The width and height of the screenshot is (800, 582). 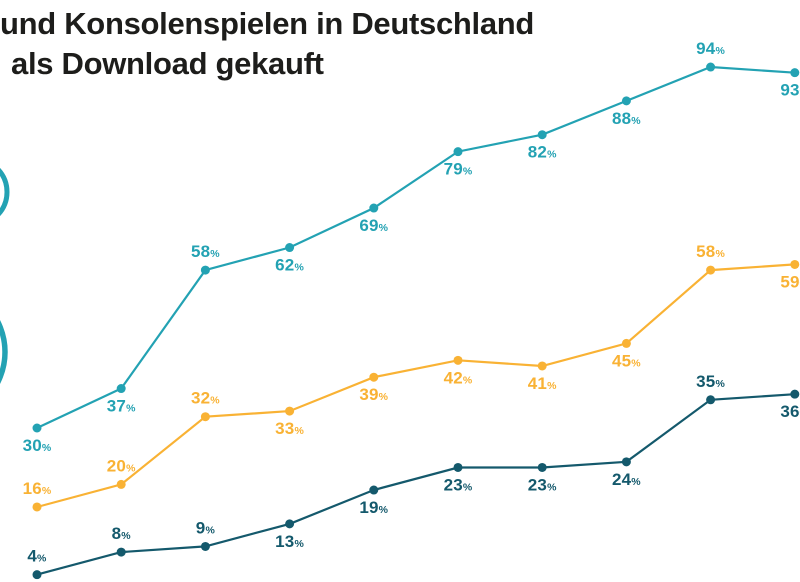 I want to click on amber-middle-line-value-label: 39%, so click(x=373, y=394).